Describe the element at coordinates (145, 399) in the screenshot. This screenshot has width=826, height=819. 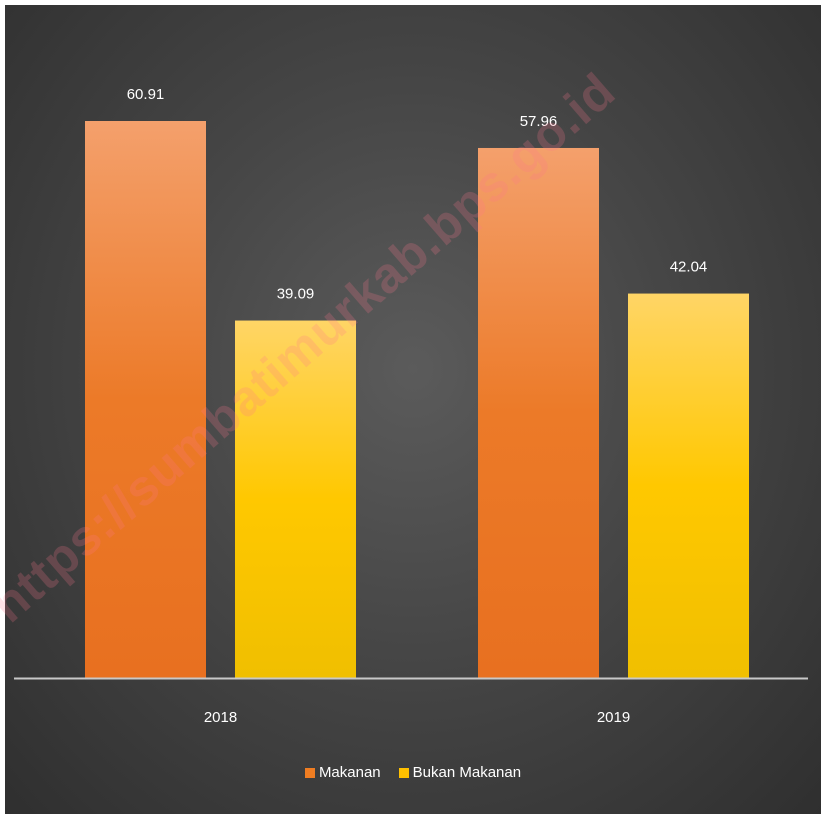
I see `bar-makanan-2018` at that location.